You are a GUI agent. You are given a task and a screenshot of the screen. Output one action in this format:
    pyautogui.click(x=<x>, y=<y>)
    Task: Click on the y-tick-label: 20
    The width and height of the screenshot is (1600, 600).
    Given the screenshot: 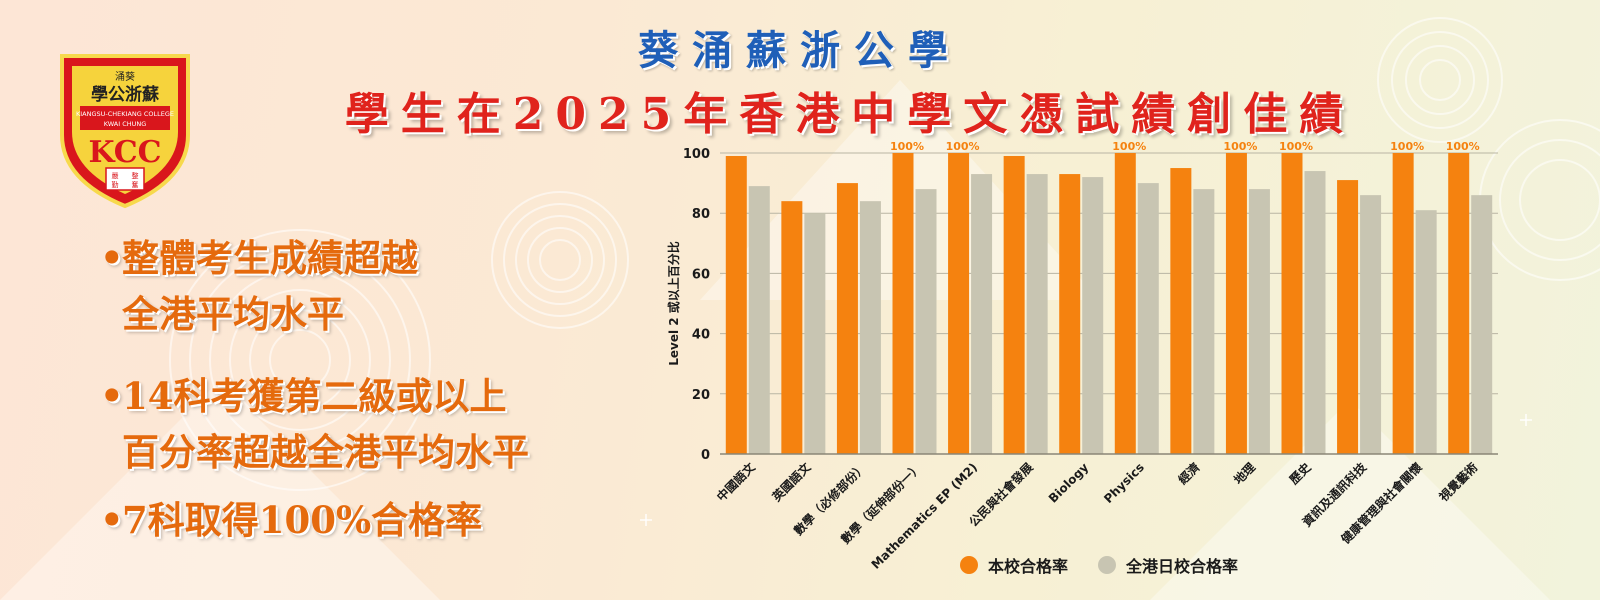 What is the action you would take?
    pyautogui.click(x=701, y=395)
    